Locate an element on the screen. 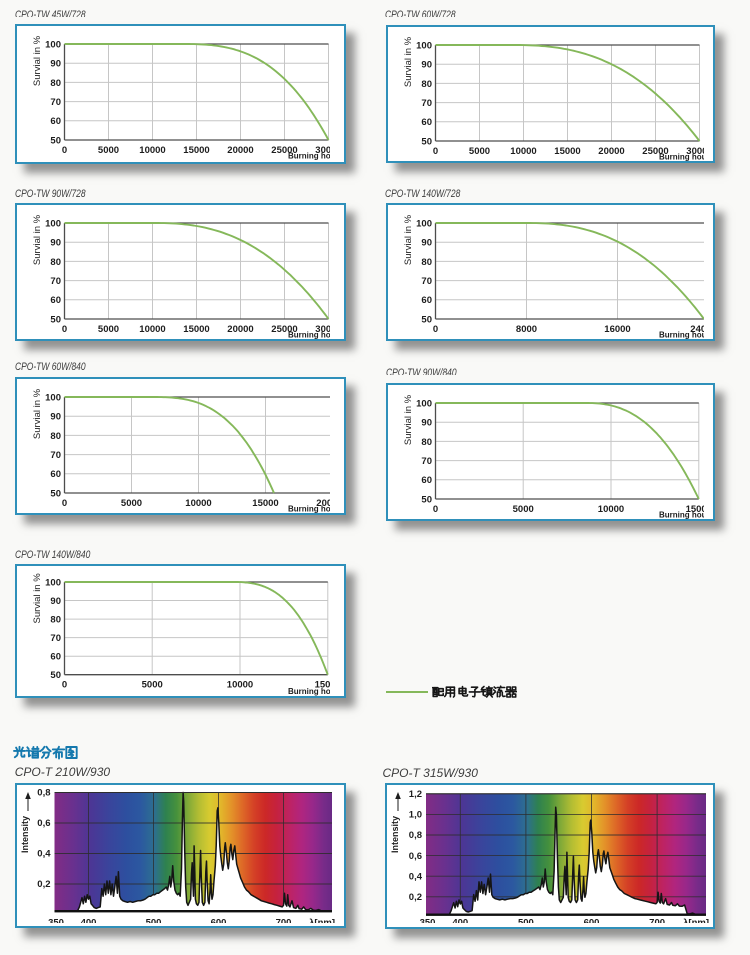  svg-text: 0,6 is located at coordinates (43, 823).